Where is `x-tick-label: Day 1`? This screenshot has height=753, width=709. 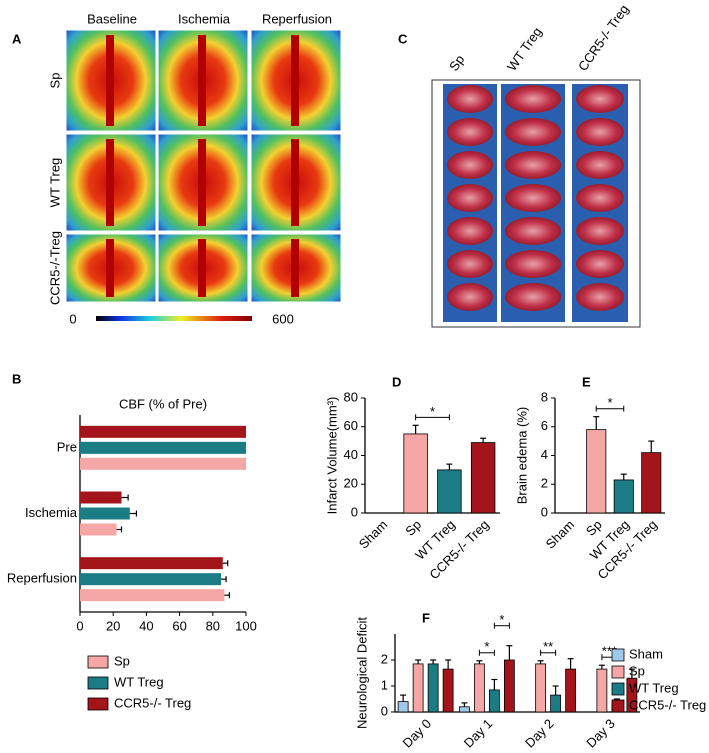 x-tick-label: Day 1 is located at coordinates (478, 732).